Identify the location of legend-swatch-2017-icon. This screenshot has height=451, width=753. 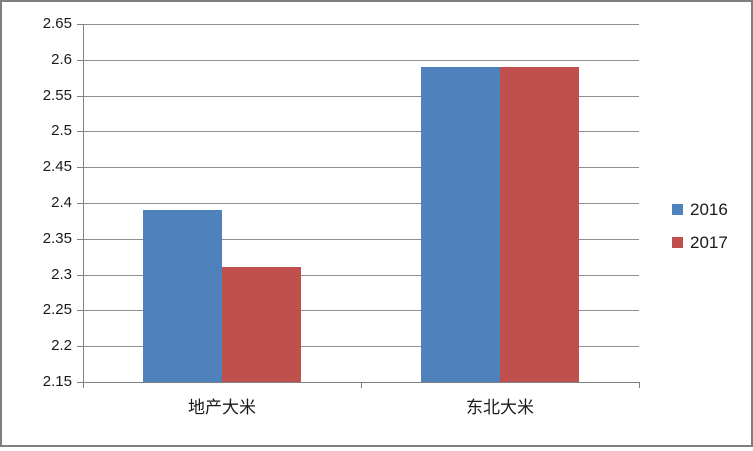
(677, 242).